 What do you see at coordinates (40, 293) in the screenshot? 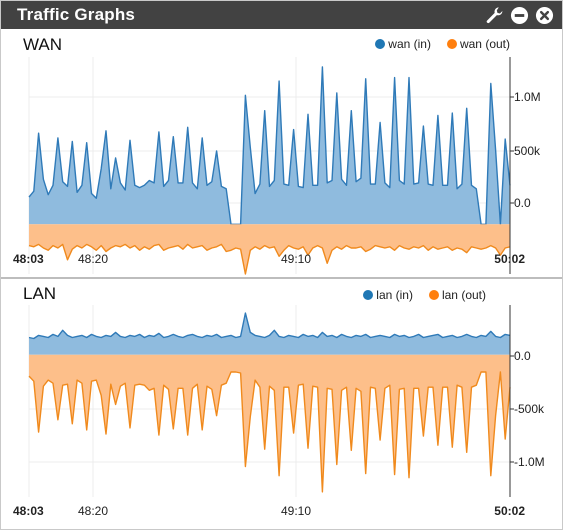
I see `lan-title: LAN` at bounding box center [40, 293].